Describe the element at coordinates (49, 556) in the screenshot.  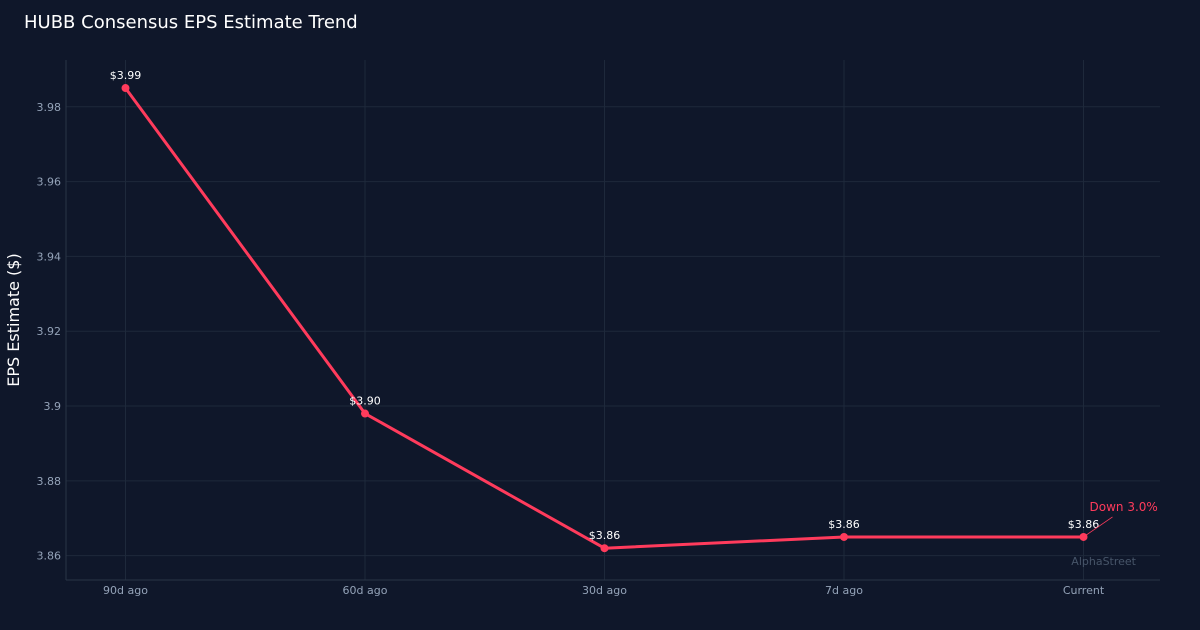
I see `y-tick-label: 3.86` at that location.